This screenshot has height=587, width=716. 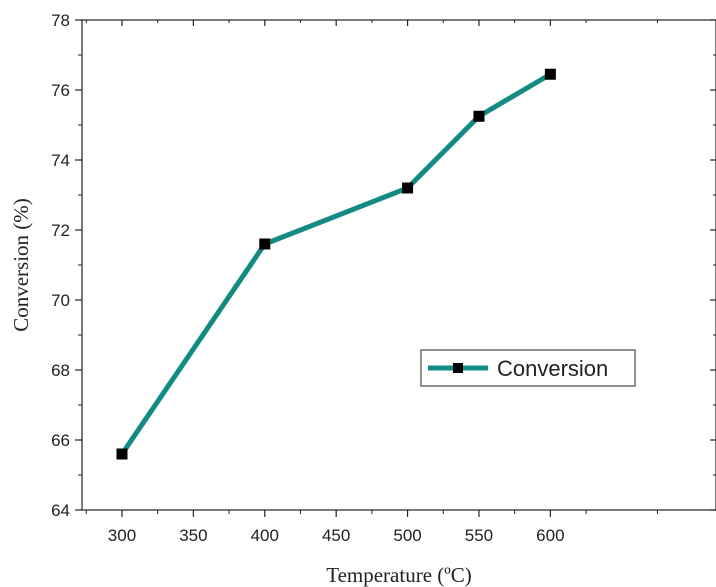 What do you see at coordinates (21, 265) in the screenshot?
I see `y-axis-title: Conversion (%)` at bounding box center [21, 265].